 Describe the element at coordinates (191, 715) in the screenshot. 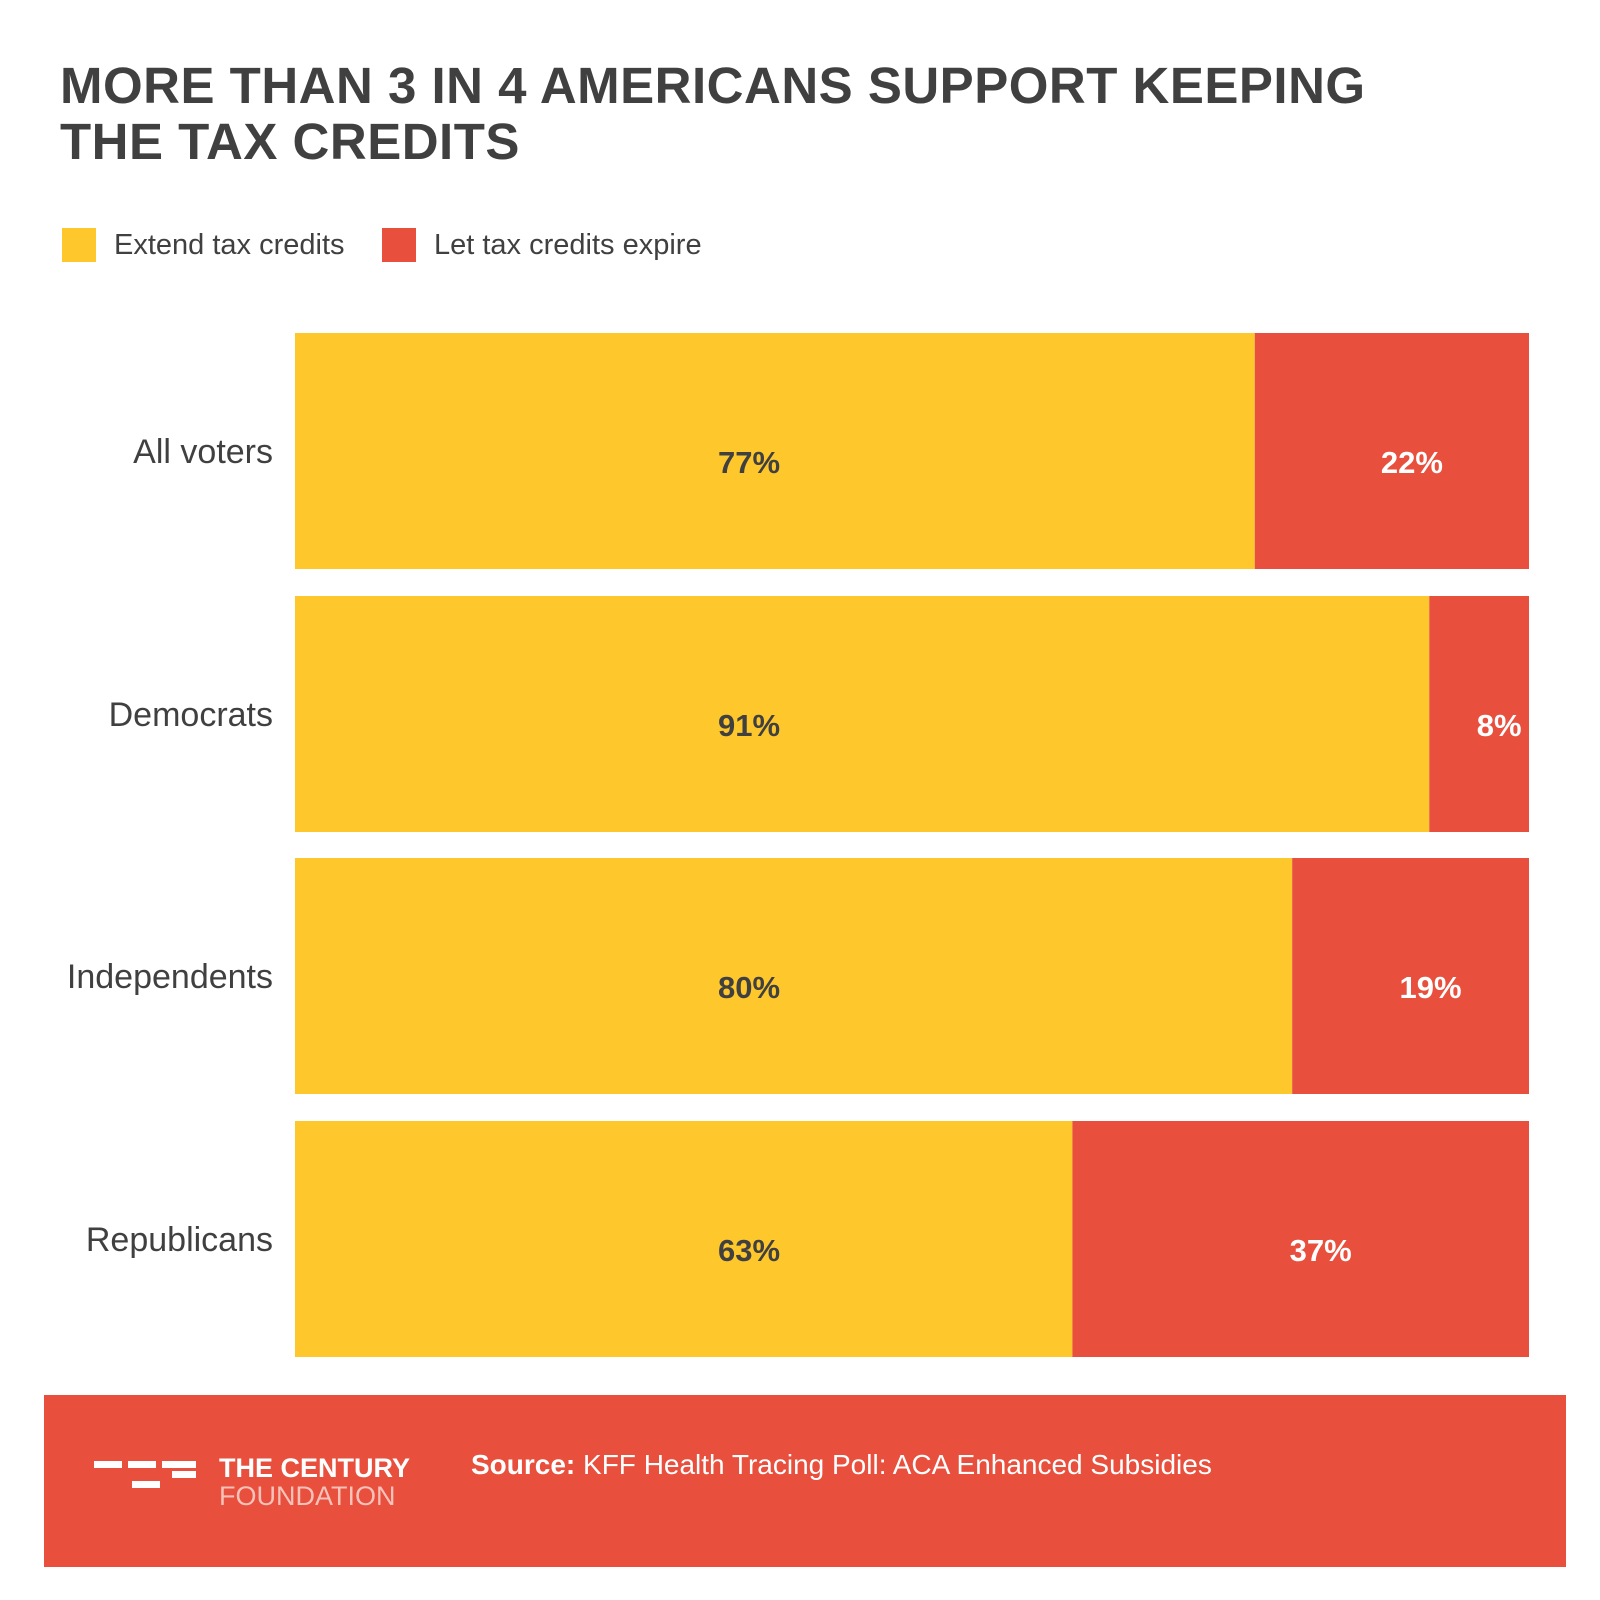

I see `category-label: Democrats` at that location.